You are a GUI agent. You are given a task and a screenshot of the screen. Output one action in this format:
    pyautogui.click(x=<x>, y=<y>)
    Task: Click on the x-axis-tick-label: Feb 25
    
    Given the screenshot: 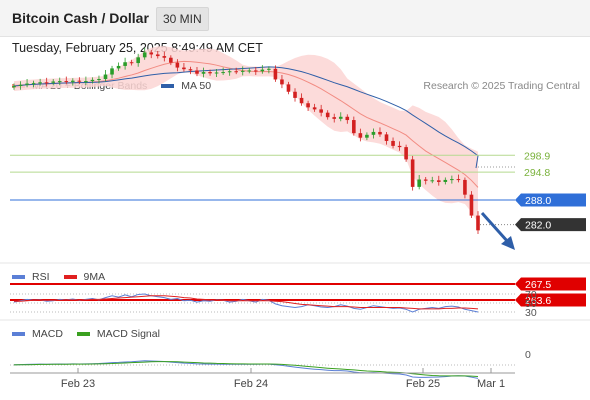 What is the action you would take?
    pyautogui.click(x=423, y=384)
    